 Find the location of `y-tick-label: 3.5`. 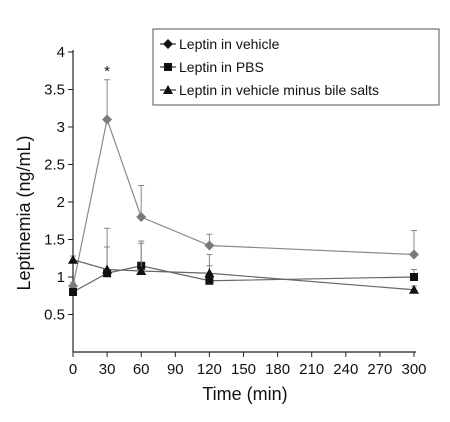

y-tick-label: 3.5 is located at coordinates (54, 90).